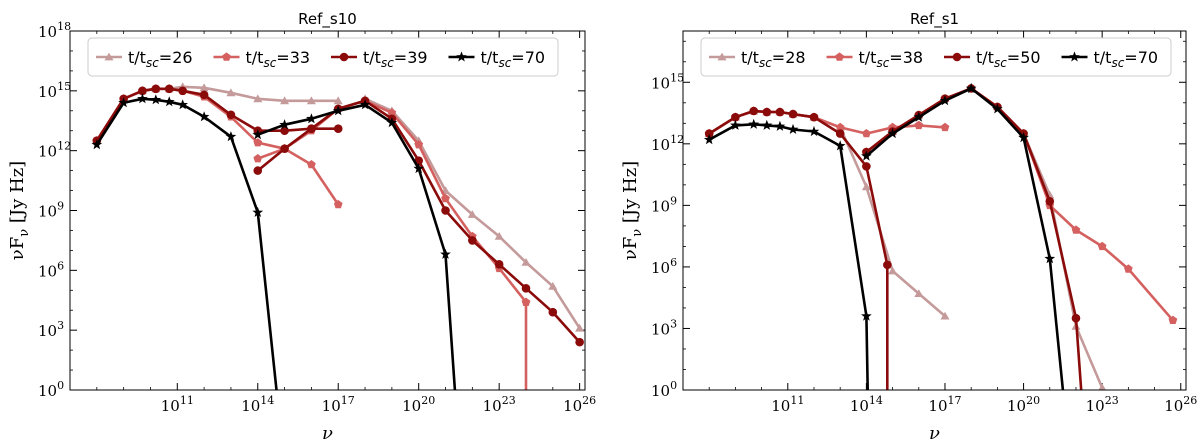  Describe the element at coordinates (177, 404) in the screenshot. I see `x-tick-label: 1011` at that location.